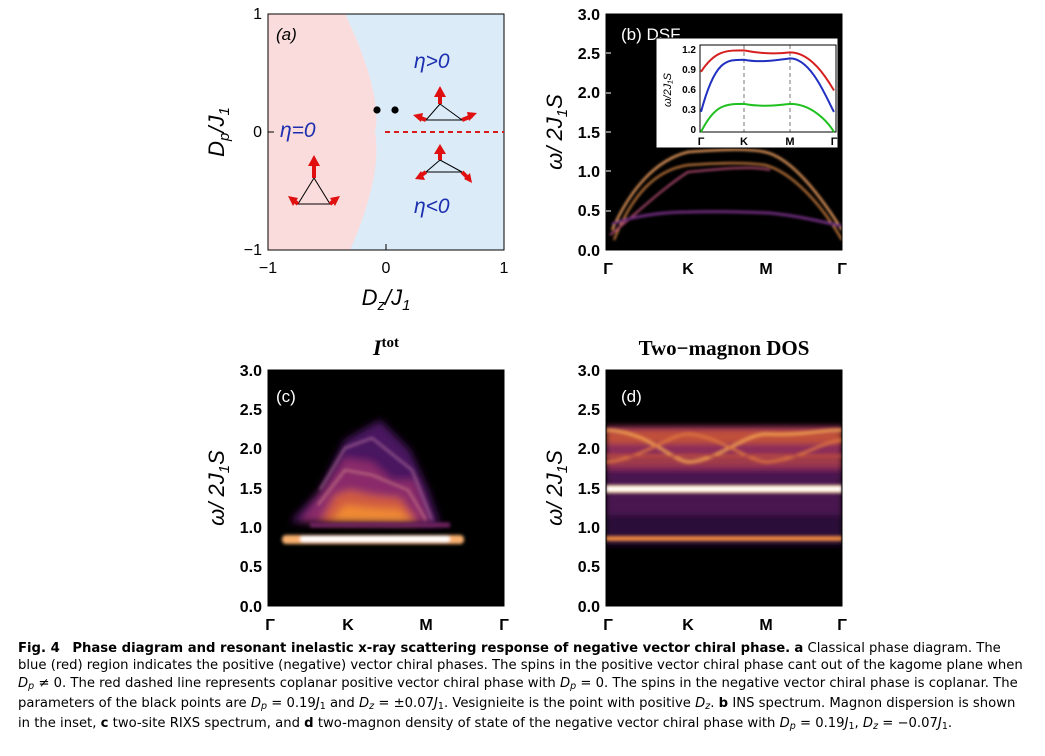  I want to click on caption-part-d: d, so click(309, 724).